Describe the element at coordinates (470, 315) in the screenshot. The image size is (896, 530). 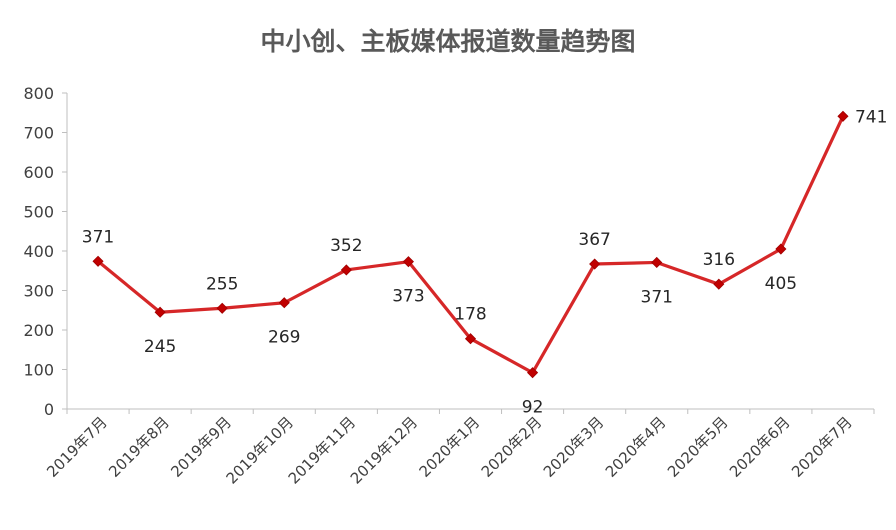
I see `data-label: 178` at that location.